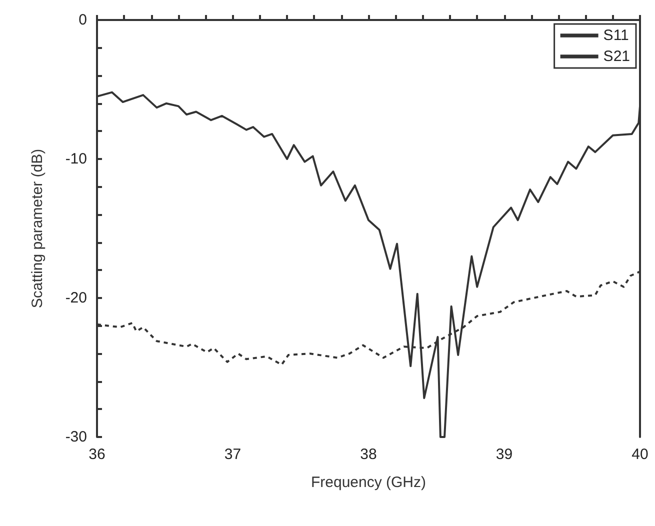  I want to click on y-tick-label: 0, so click(82, 20).